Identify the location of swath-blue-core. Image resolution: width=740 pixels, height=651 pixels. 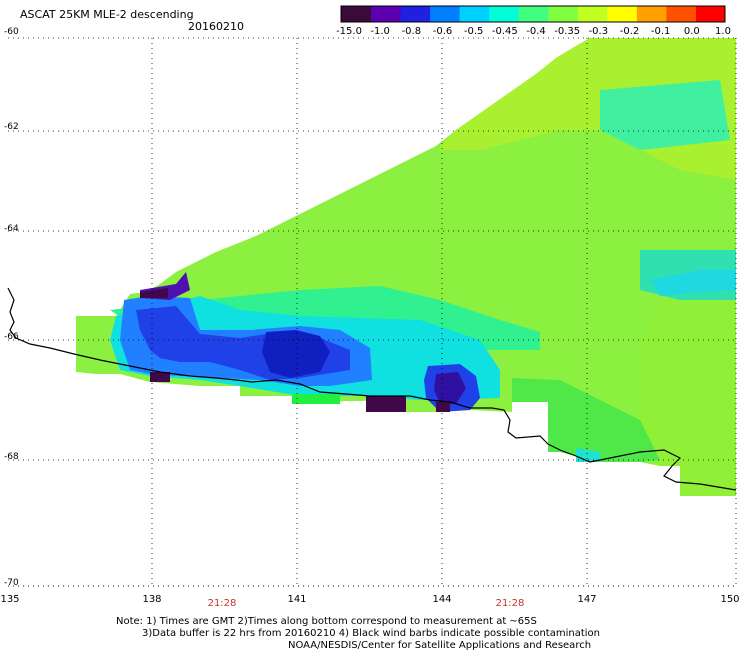
(296, 354).